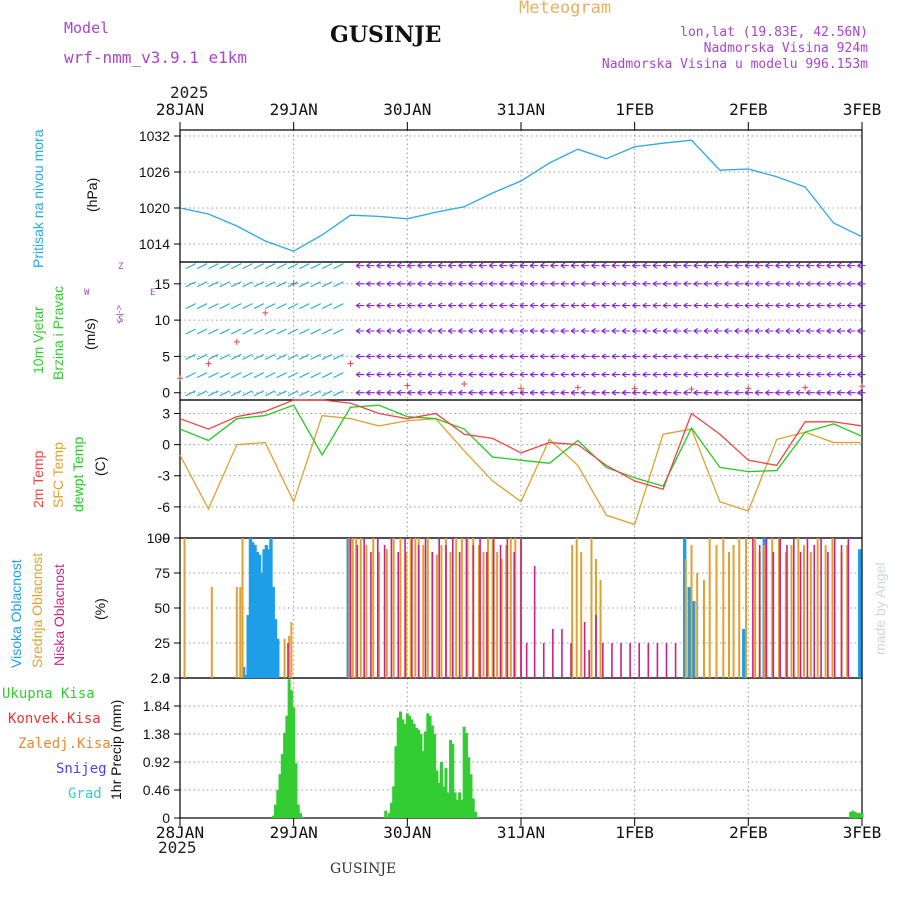  I want to click on x-tick-label-bottom: 30JAN, so click(407, 832).